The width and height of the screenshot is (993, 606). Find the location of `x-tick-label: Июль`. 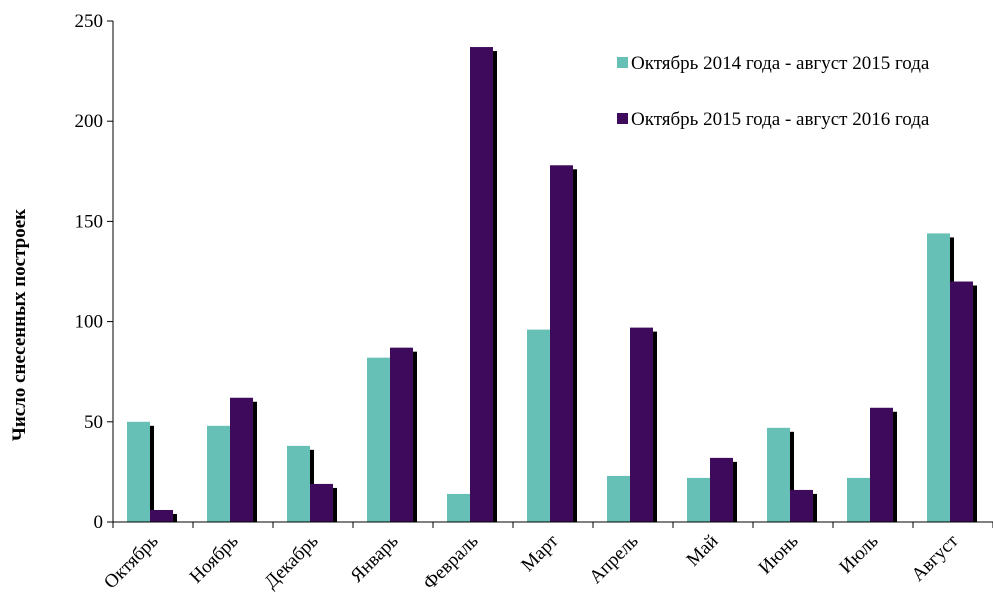

x-tick-label: Июль is located at coordinates (858, 553).